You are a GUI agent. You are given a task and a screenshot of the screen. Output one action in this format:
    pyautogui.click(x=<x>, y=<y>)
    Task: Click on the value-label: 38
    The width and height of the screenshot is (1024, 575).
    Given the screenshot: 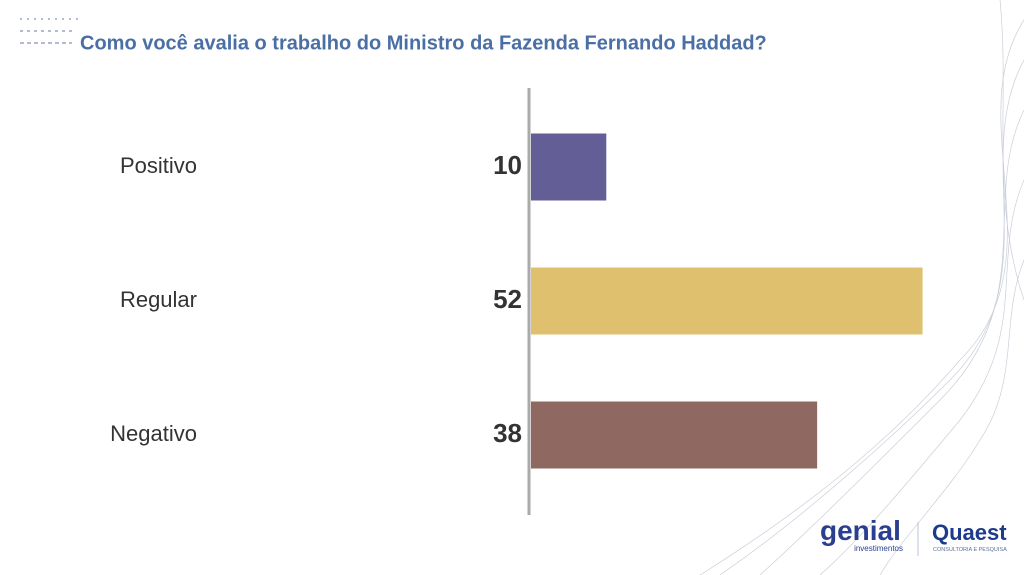 What is the action you would take?
    pyautogui.click(x=507, y=433)
    